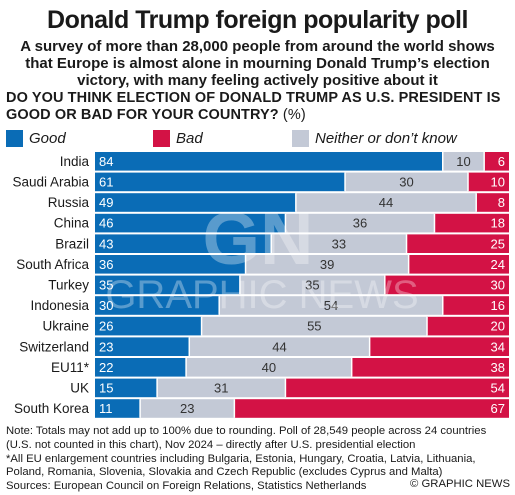 The image size is (515, 495). I want to click on value-bad-russia: 8, so click(501, 202).